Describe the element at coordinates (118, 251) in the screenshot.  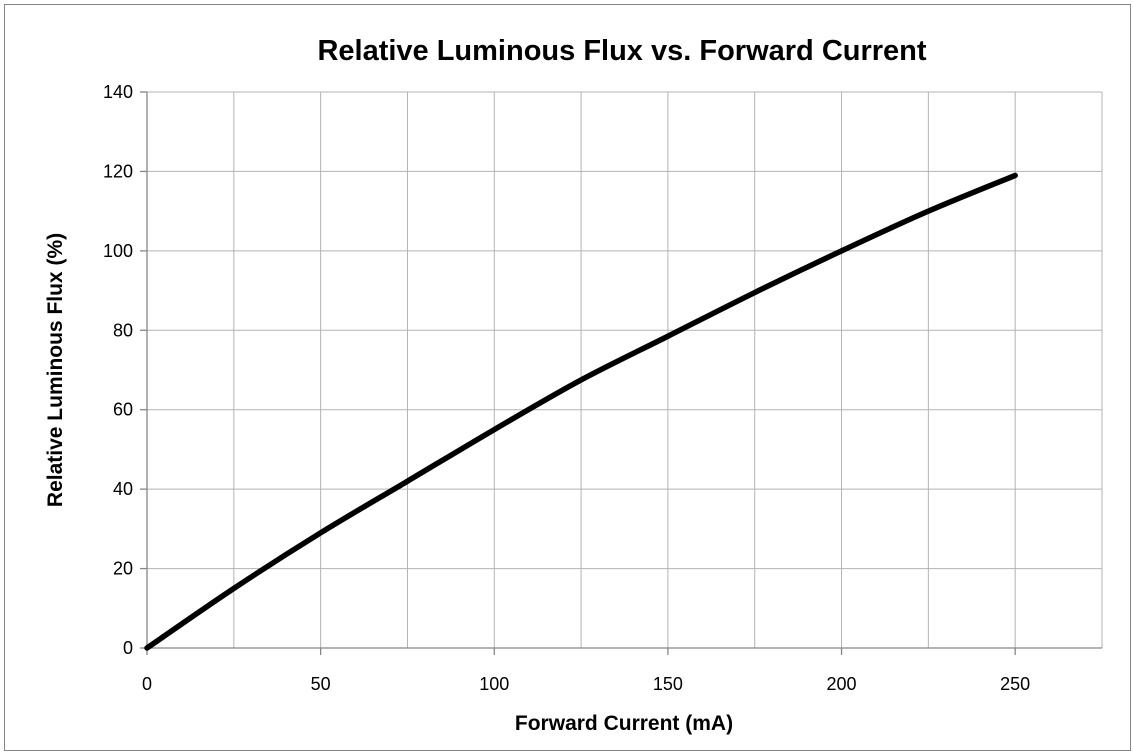
I see `y-tick-label: 100` at that location.